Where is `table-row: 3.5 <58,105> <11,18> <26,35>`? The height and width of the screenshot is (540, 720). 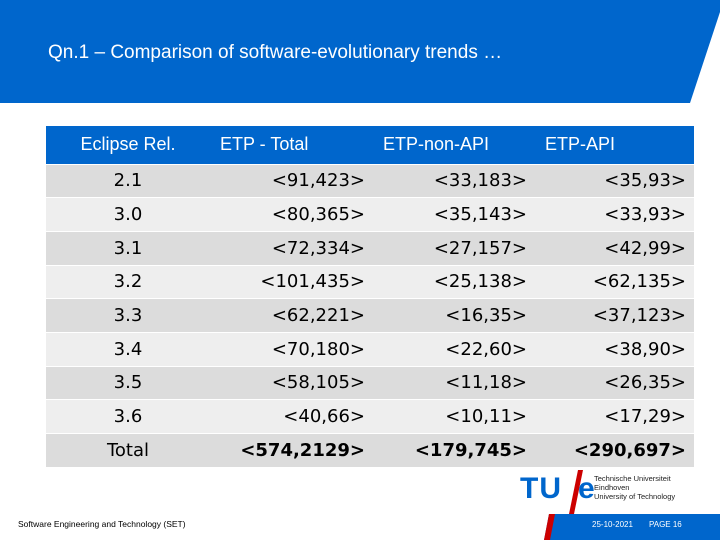 table-row: 3.5 <58,105> <11,18> <26,35> is located at coordinates (370, 382).